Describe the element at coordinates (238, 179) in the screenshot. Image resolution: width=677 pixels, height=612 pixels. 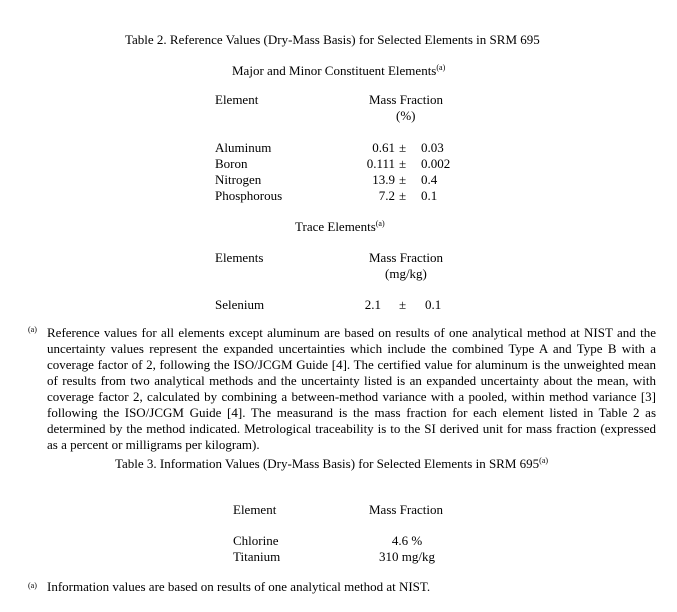
I see `element-name: Nitrogen` at that location.